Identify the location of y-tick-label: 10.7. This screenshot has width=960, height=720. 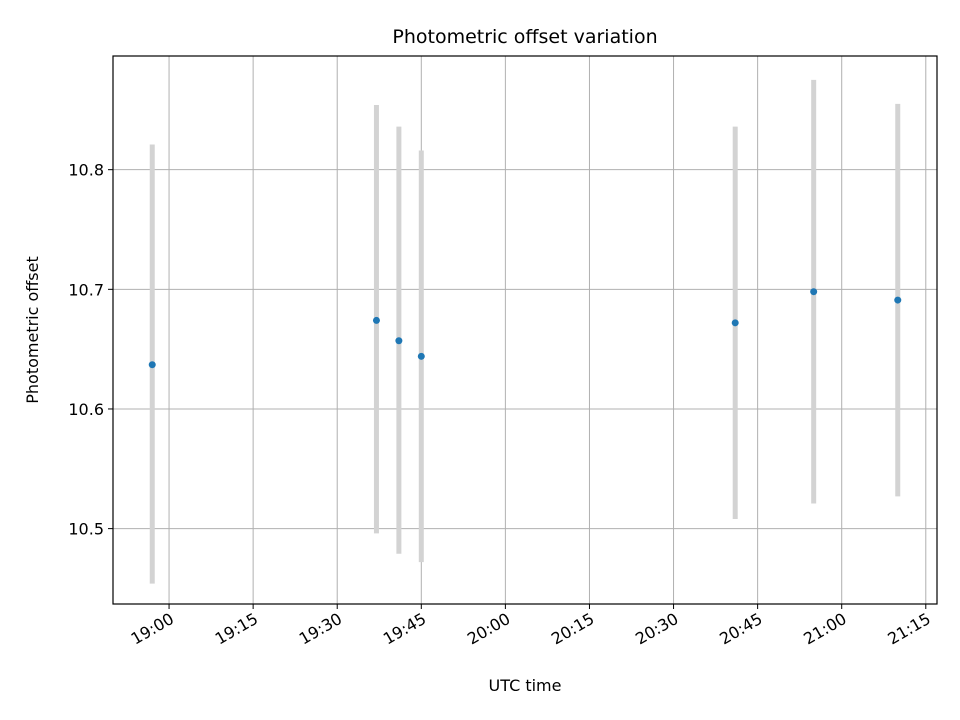
(86, 289).